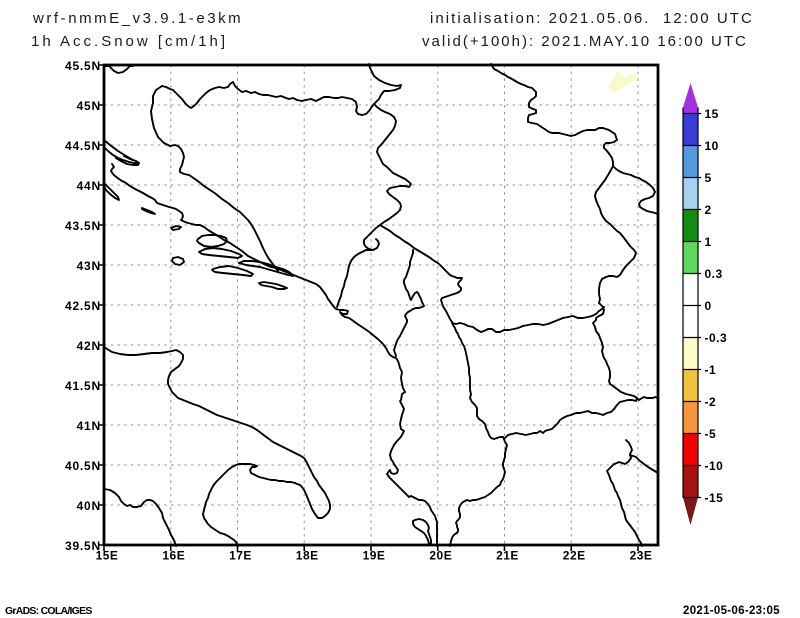  I want to click on svg-text: 41.5N, so click(83, 386).